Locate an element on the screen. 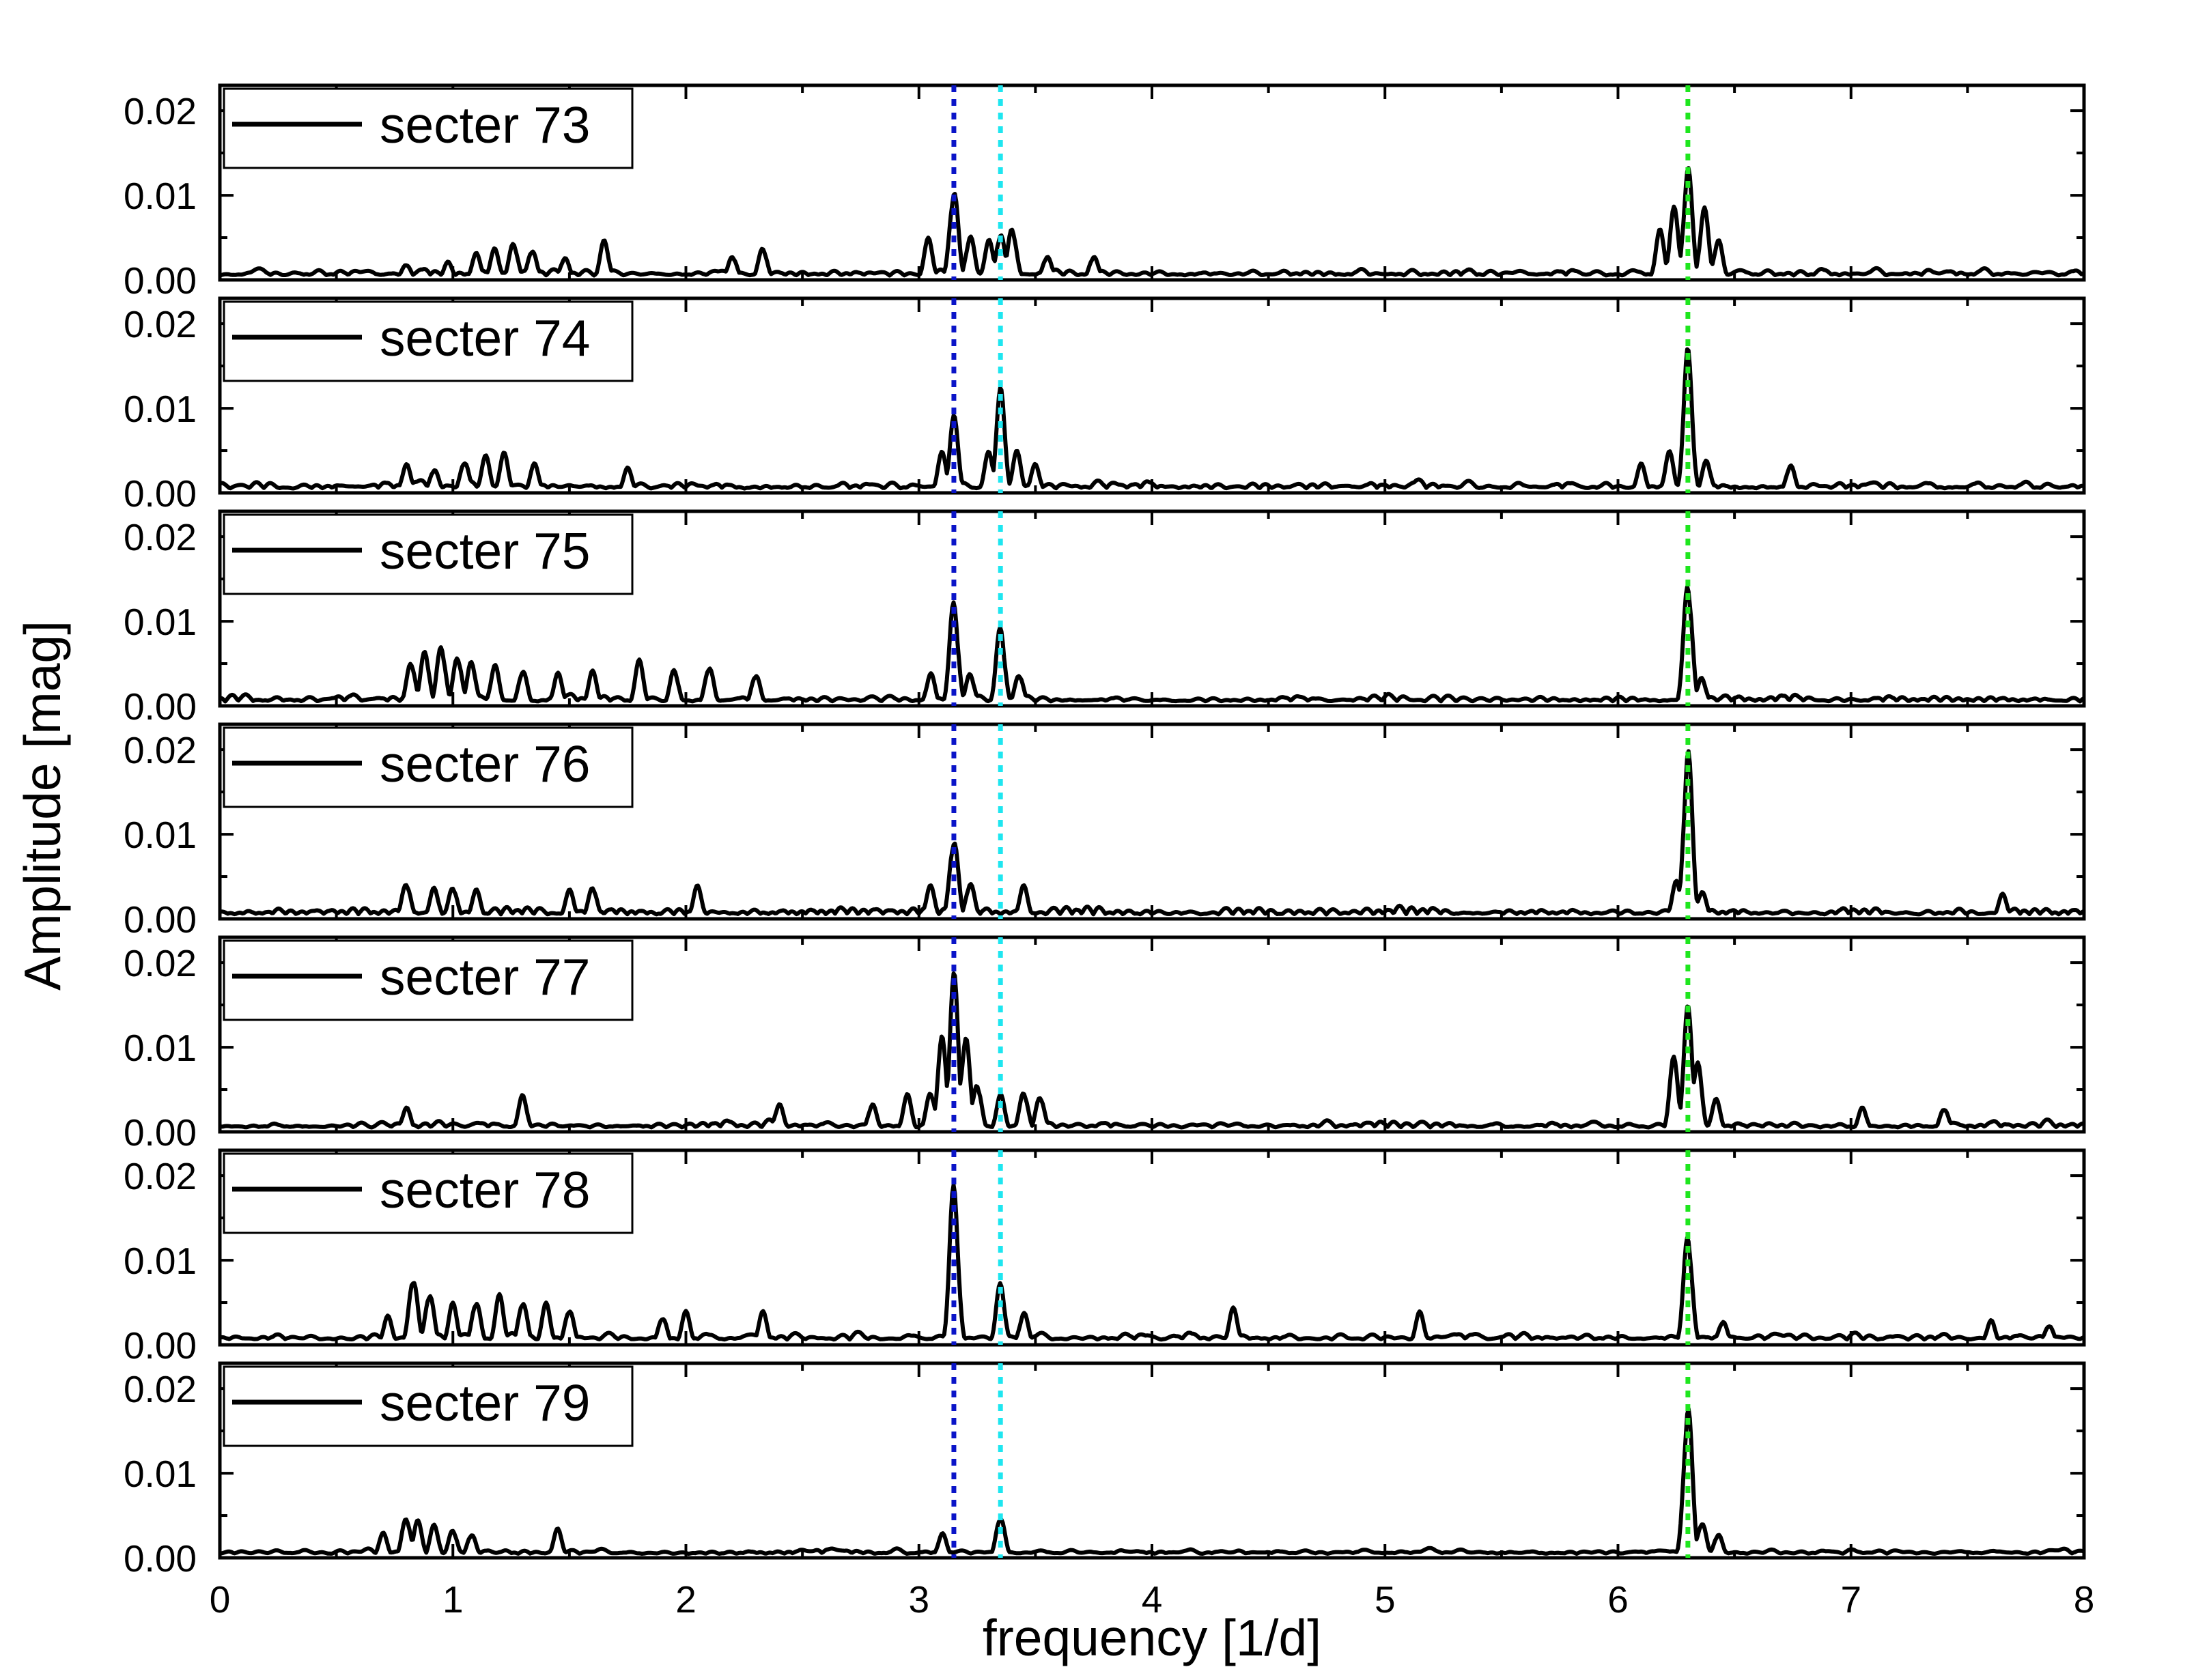  legend: secter 74 is located at coordinates (428, 341).